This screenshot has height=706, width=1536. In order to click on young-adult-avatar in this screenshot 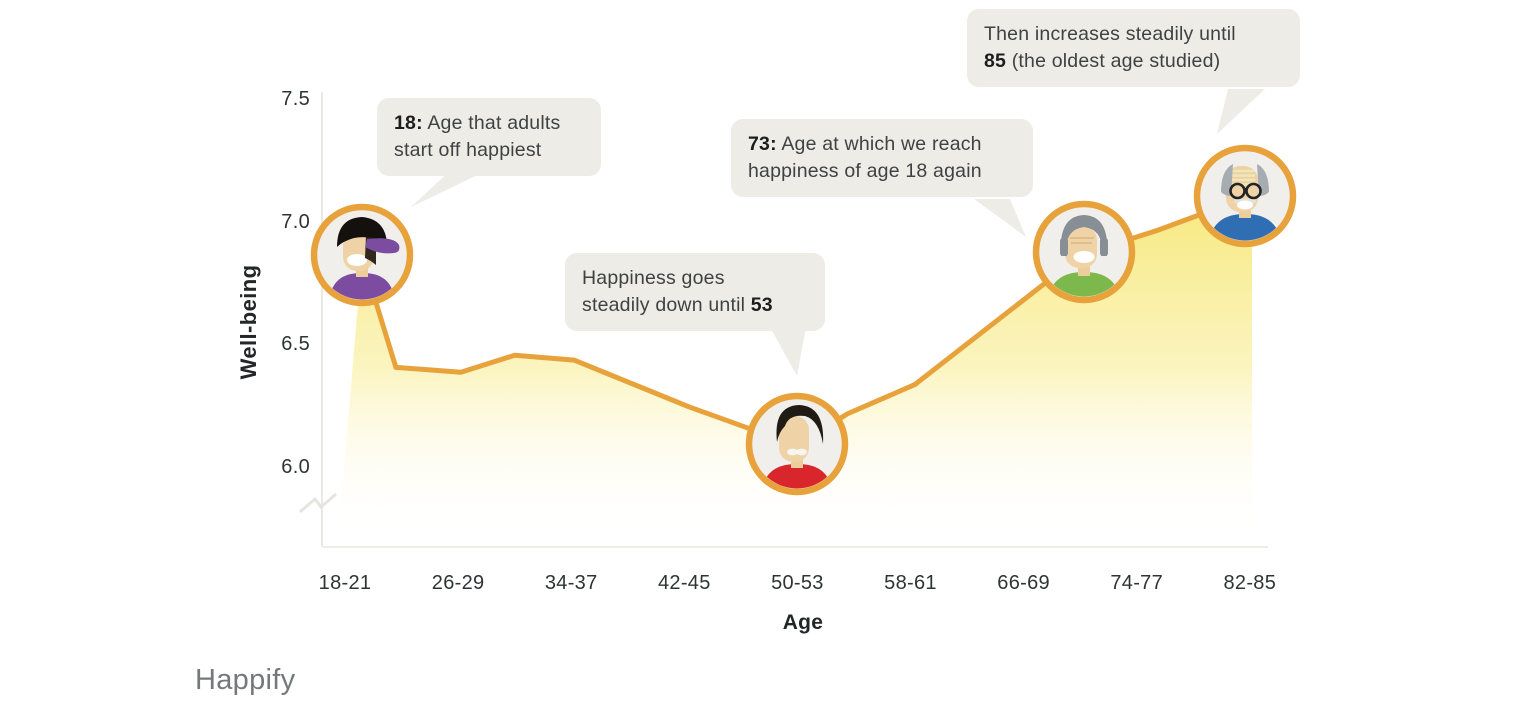, I will do `click(362, 255)`.